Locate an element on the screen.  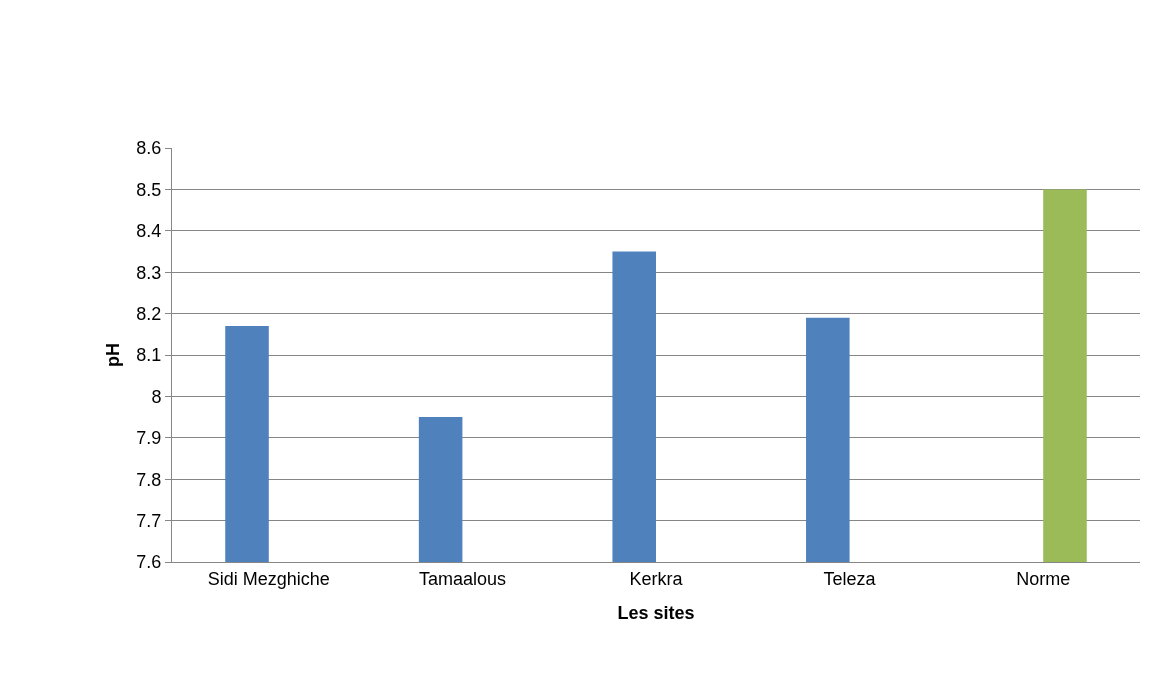
y-tick-label: 7.6 is located at coordinates (149, 562).